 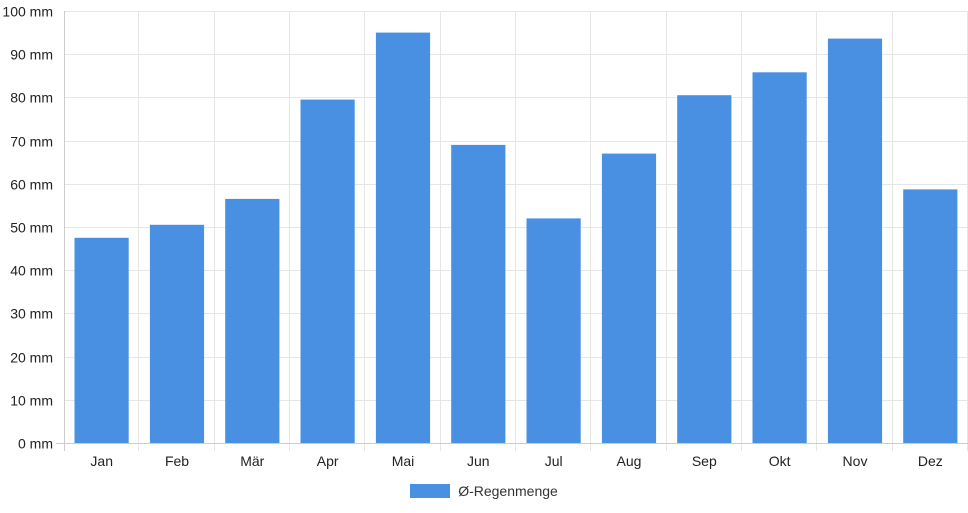 What do you see at coordinates (403, 461) in the screenshot?
I see `x-tick-label: Mai` at bounding box center [403, 461].